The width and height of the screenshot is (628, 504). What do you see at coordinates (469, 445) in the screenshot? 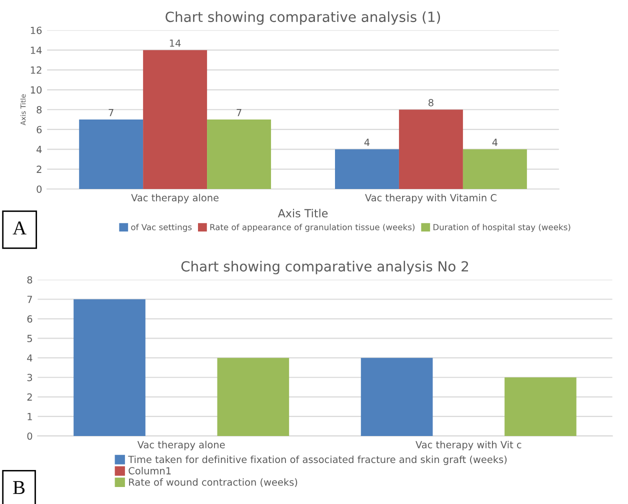
I see `x-tick-label: Vac therapy with Vit c` at bounding box center [469, 445].